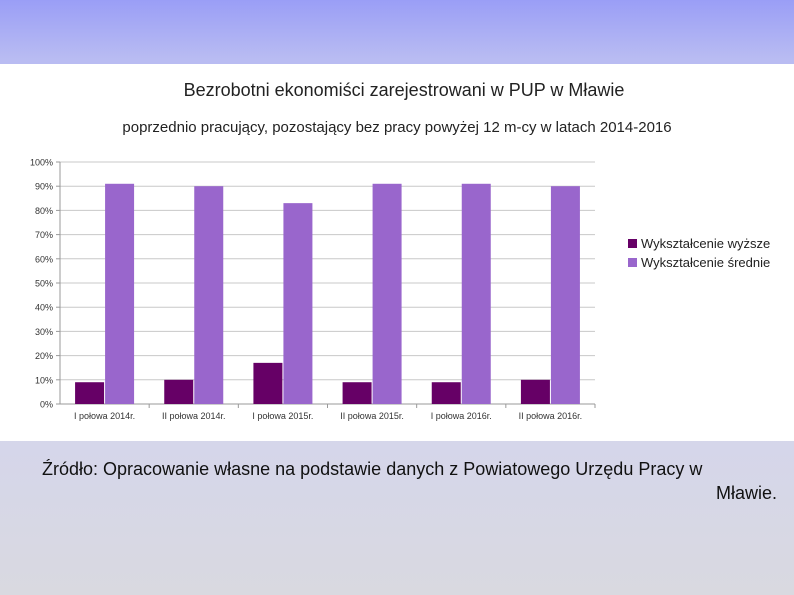  I want to click on y-tick-label: 100%, so click(41, 163).